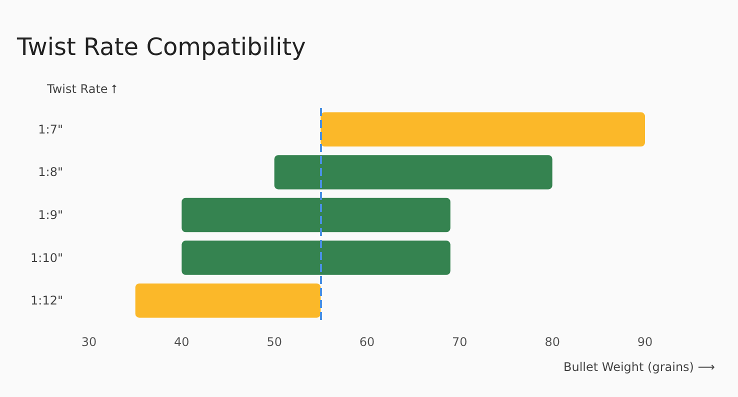 Image resolution: width=738 pixels, height=397 pixels. Describe the element at coordinates (46, 257) in the screenshot. I see `y-tick-label: 1:10"` at that location.